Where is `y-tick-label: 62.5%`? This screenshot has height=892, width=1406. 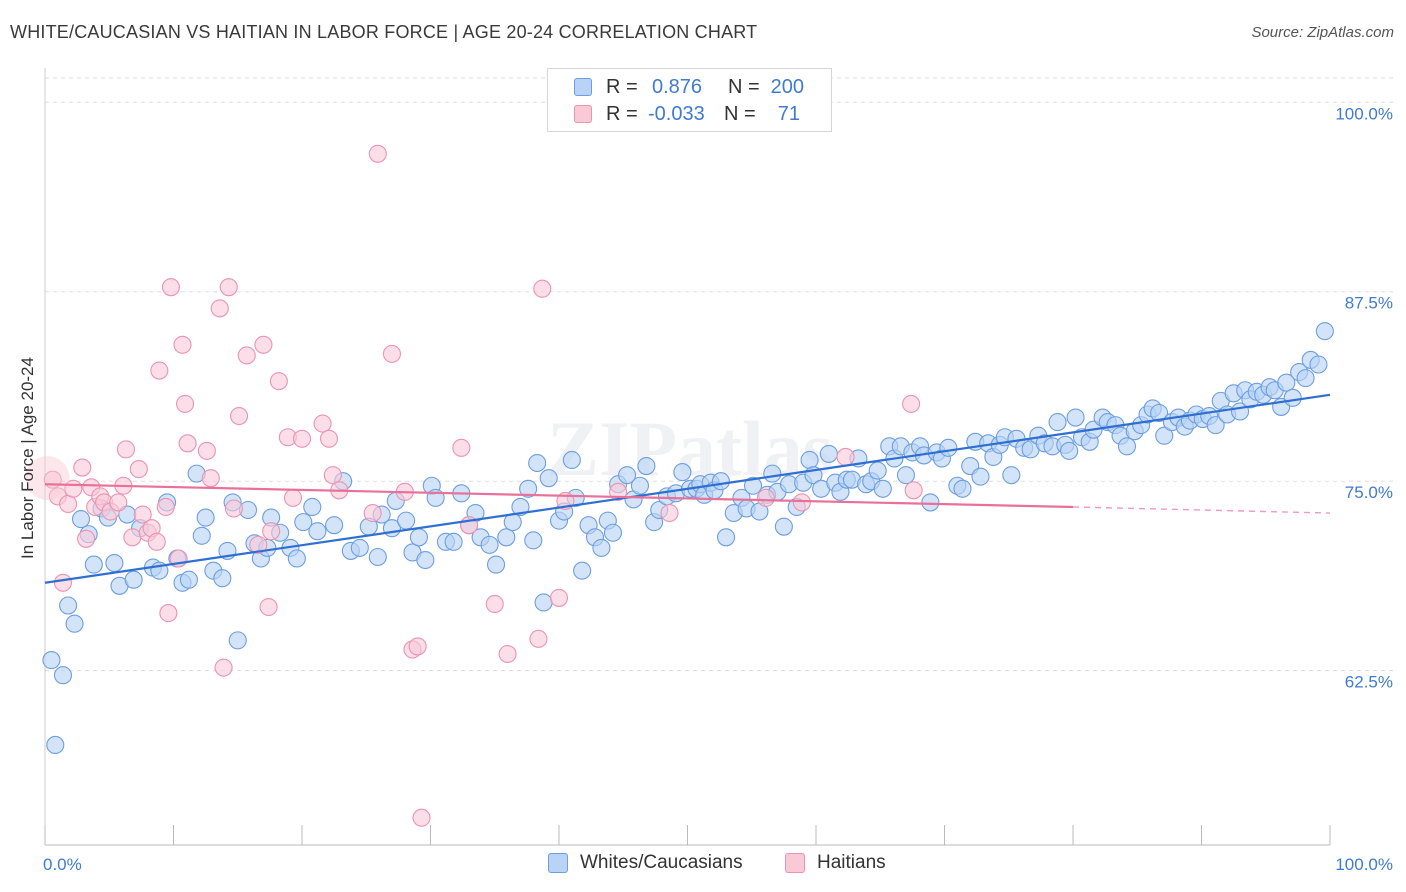
y-tick-label: 62.5% is located at coordinates (1369, 682).